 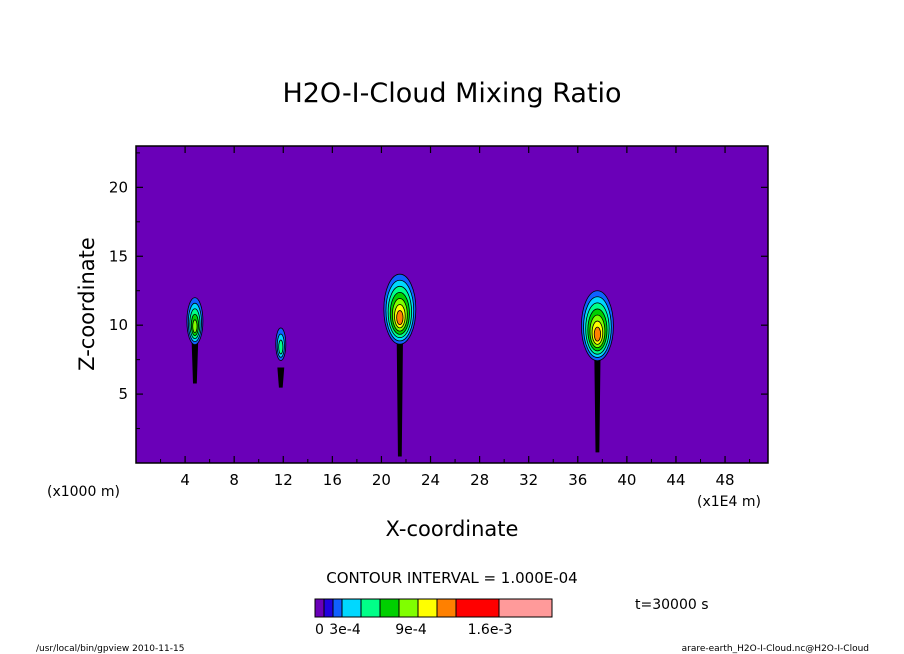 I want to click on colorbar-labels: 0 3e-4 9e-4 1.6e-3, so click(x=413, y=630).